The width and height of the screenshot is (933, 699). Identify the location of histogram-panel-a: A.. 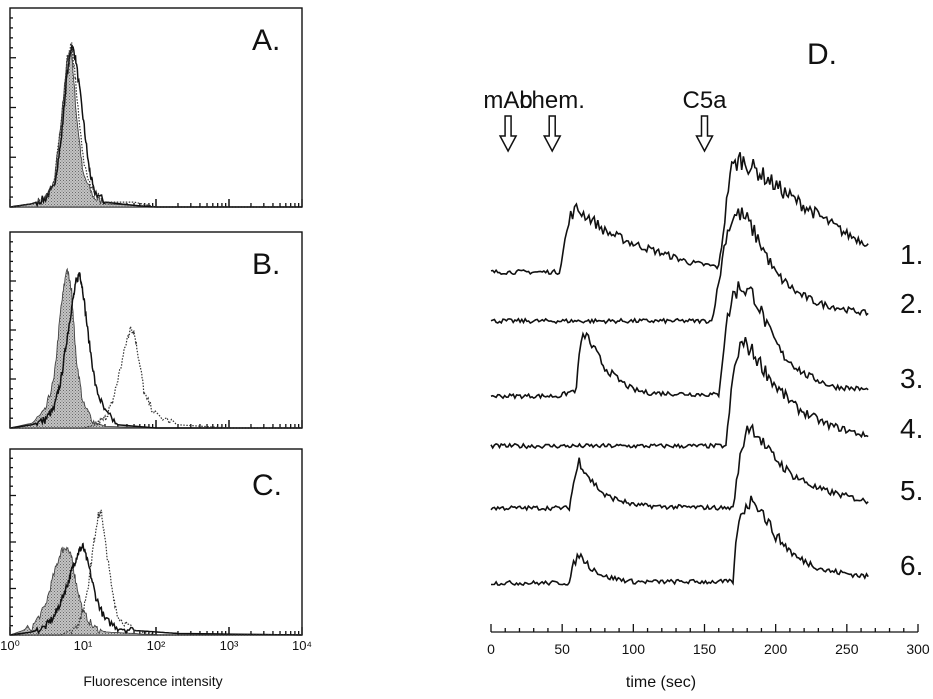
(156, 107).